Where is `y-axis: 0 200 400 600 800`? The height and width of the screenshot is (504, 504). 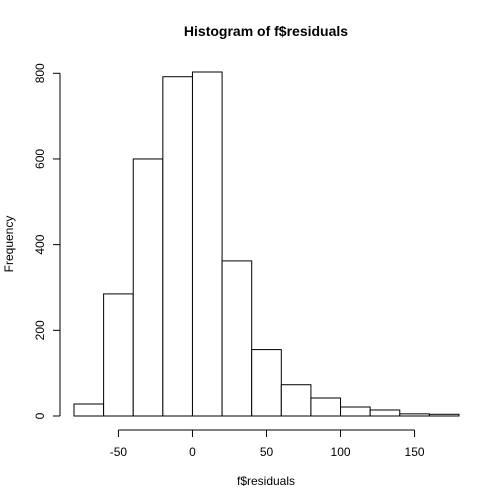 y-axis: 0 200 400 600 800 is located at coordinates (47, 241).